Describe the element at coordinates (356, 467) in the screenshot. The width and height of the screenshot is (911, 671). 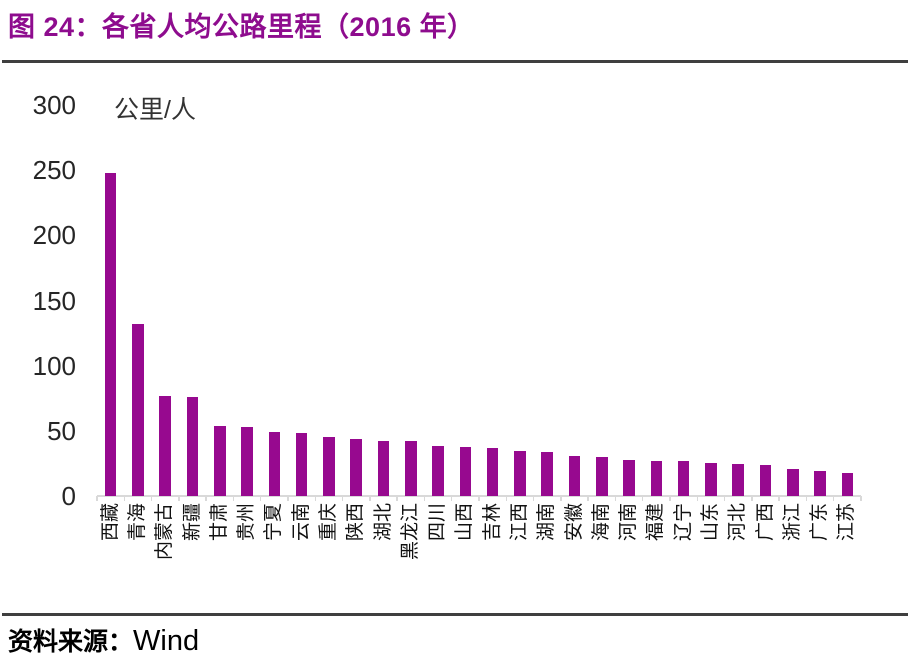
I see `bar-陕西` at that location.